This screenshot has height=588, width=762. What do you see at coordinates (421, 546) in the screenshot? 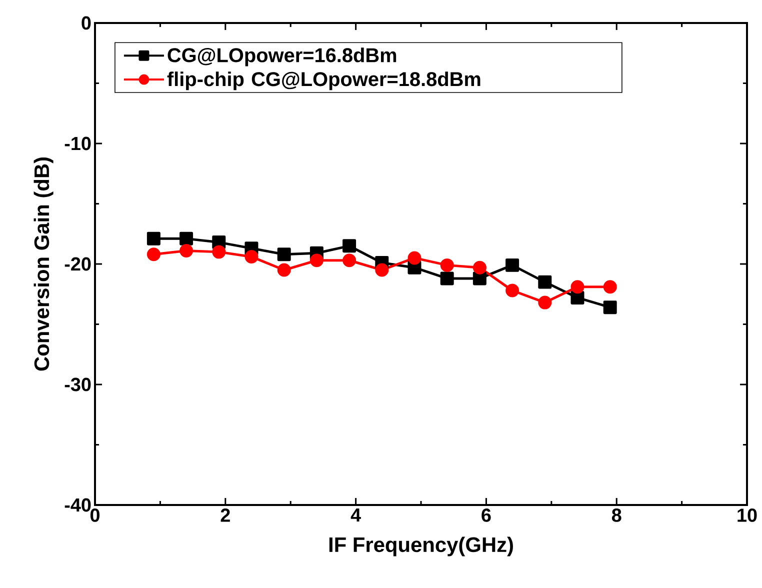
I see `x-axis-title: IF Frequency(GHz)` at bounding box center [421, 546].